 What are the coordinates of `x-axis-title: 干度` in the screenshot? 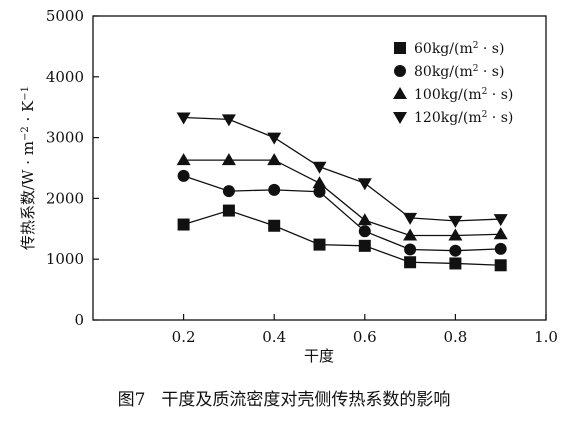 It's located at (319, 356).